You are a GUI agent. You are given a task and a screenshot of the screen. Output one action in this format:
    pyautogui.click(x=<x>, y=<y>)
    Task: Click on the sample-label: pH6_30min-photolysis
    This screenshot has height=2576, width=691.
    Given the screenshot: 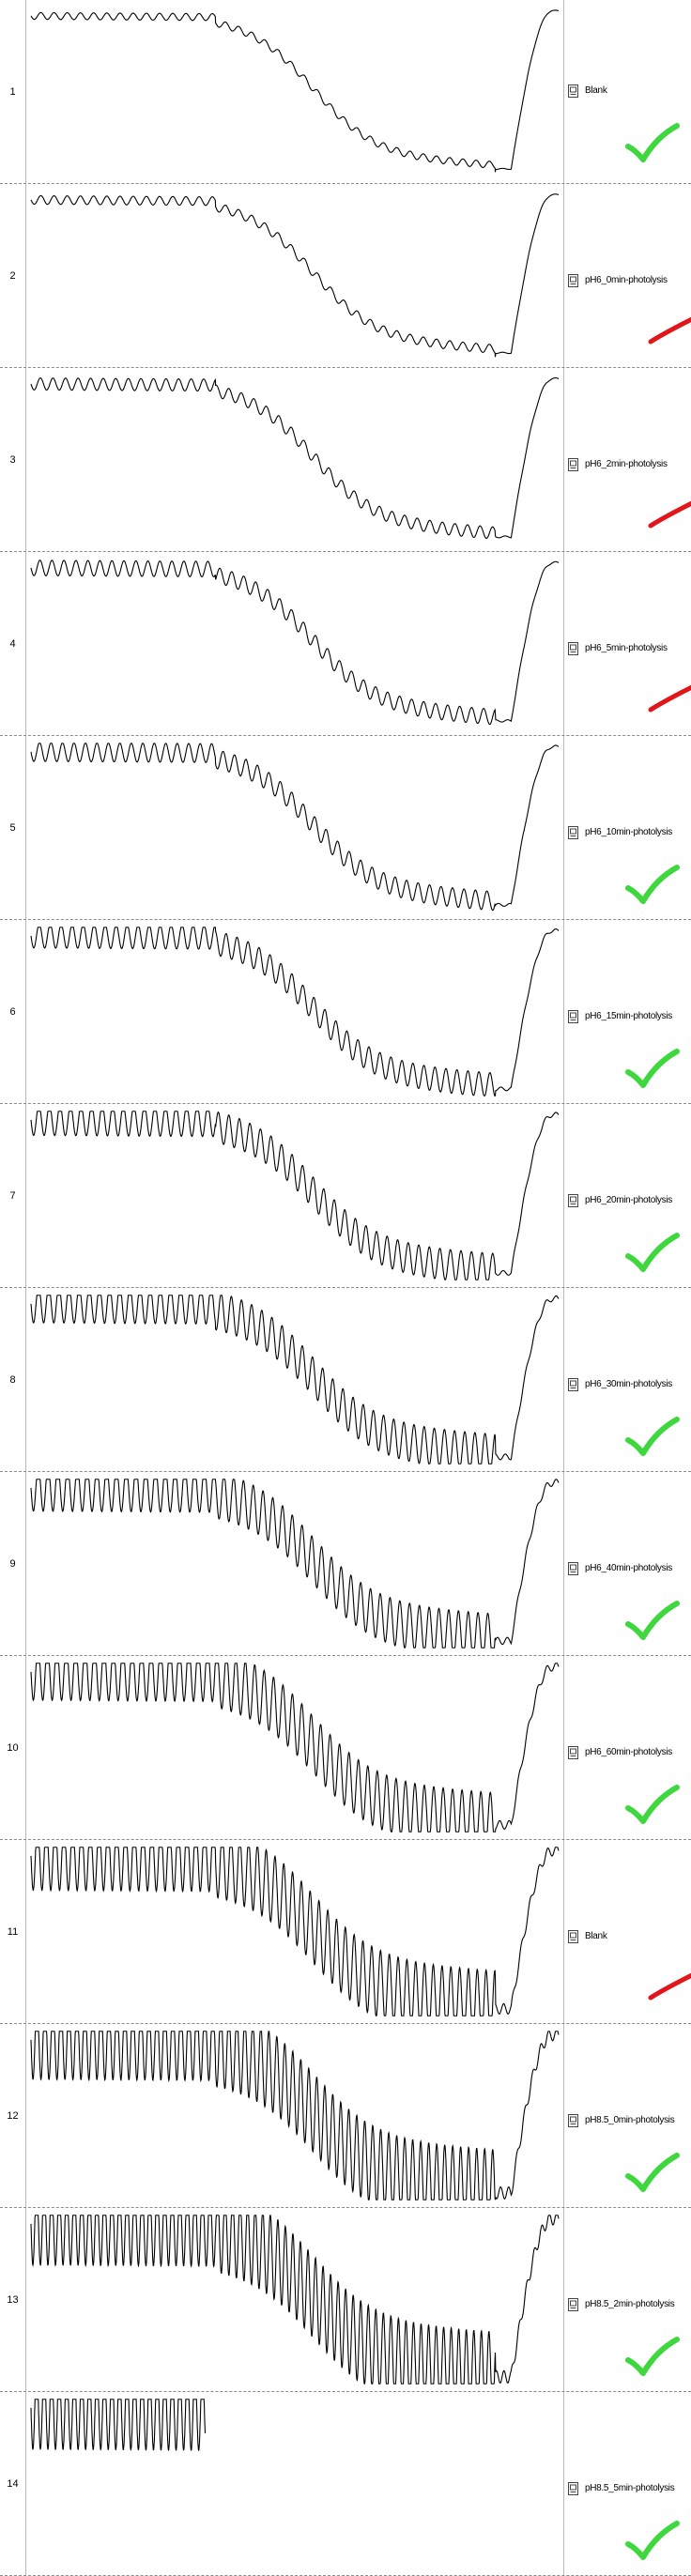 What is the action you would take?
    pyautogui.click(x=628, y=1384)
    